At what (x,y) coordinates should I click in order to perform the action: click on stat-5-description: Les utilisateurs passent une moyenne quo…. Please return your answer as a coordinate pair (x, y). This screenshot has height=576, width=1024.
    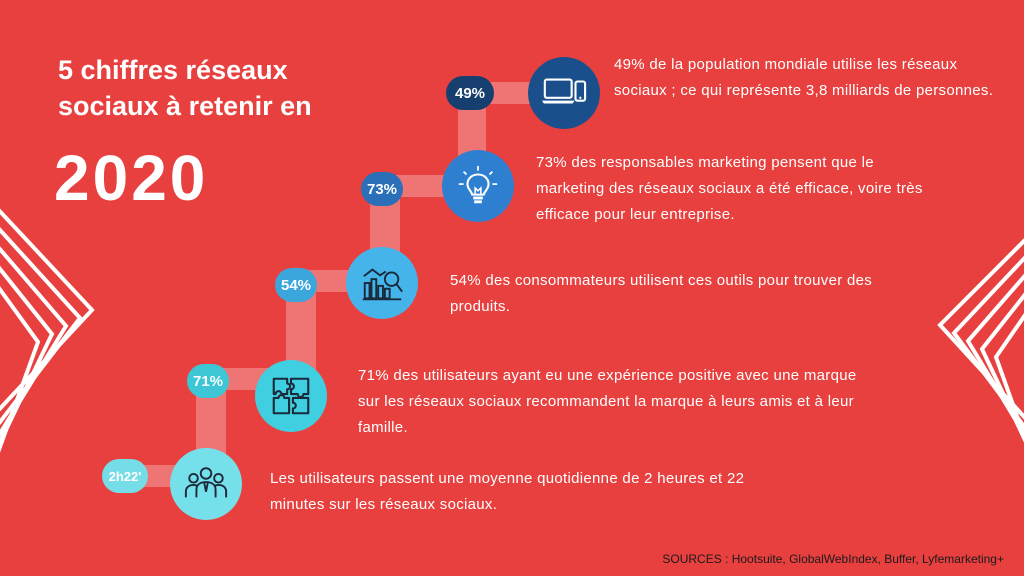
    Looking at the image, I should click on (507, 491).